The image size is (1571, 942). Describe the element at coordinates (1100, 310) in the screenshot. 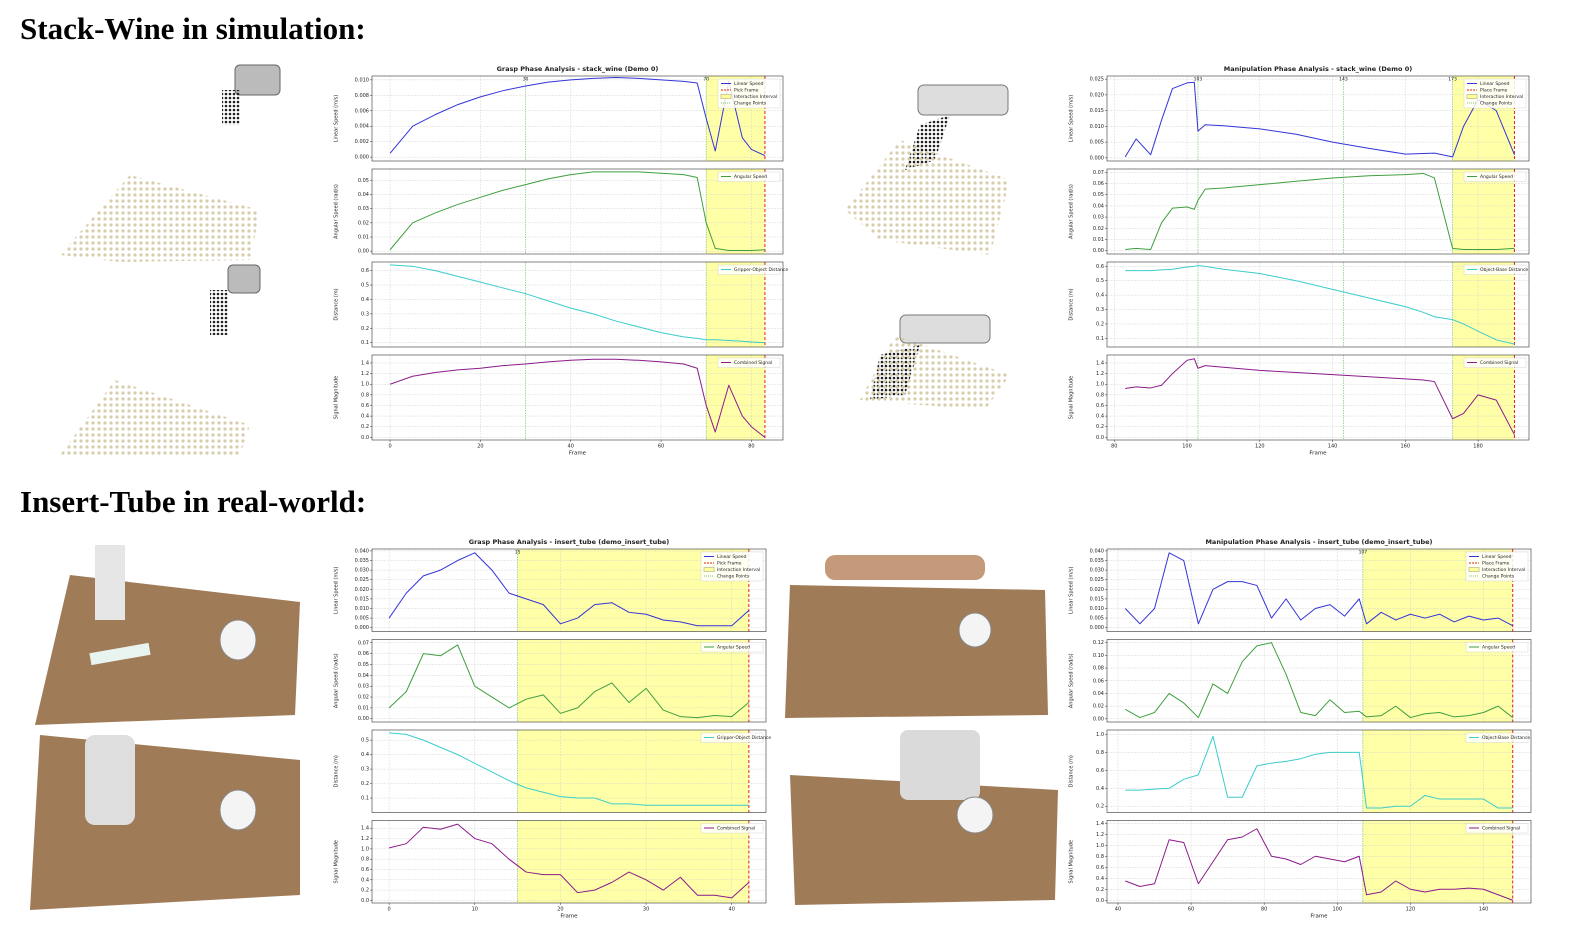

I see `y-tick-label: 0.3` at that location.